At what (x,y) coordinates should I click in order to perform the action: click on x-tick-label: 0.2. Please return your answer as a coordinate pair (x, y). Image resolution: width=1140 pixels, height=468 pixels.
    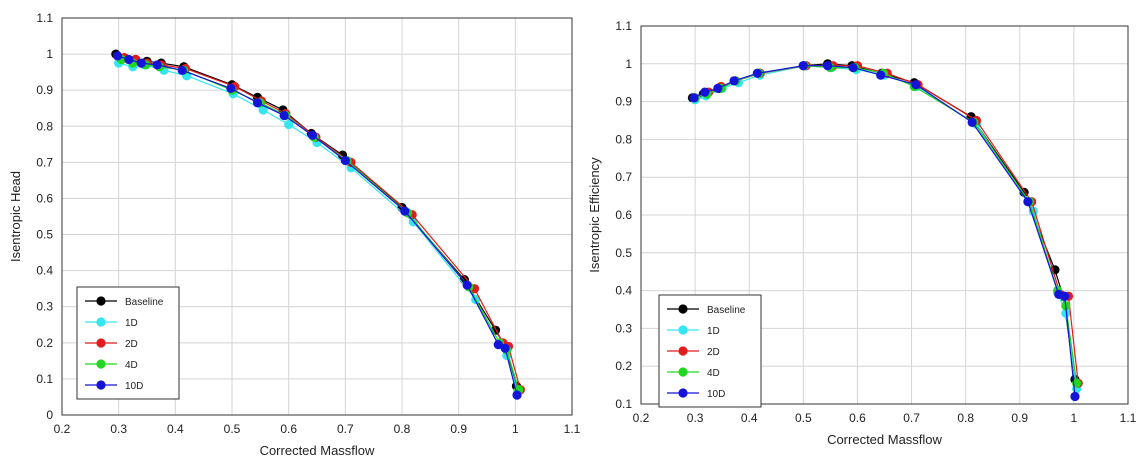
    Looking at the image, I should click on (641, 418).